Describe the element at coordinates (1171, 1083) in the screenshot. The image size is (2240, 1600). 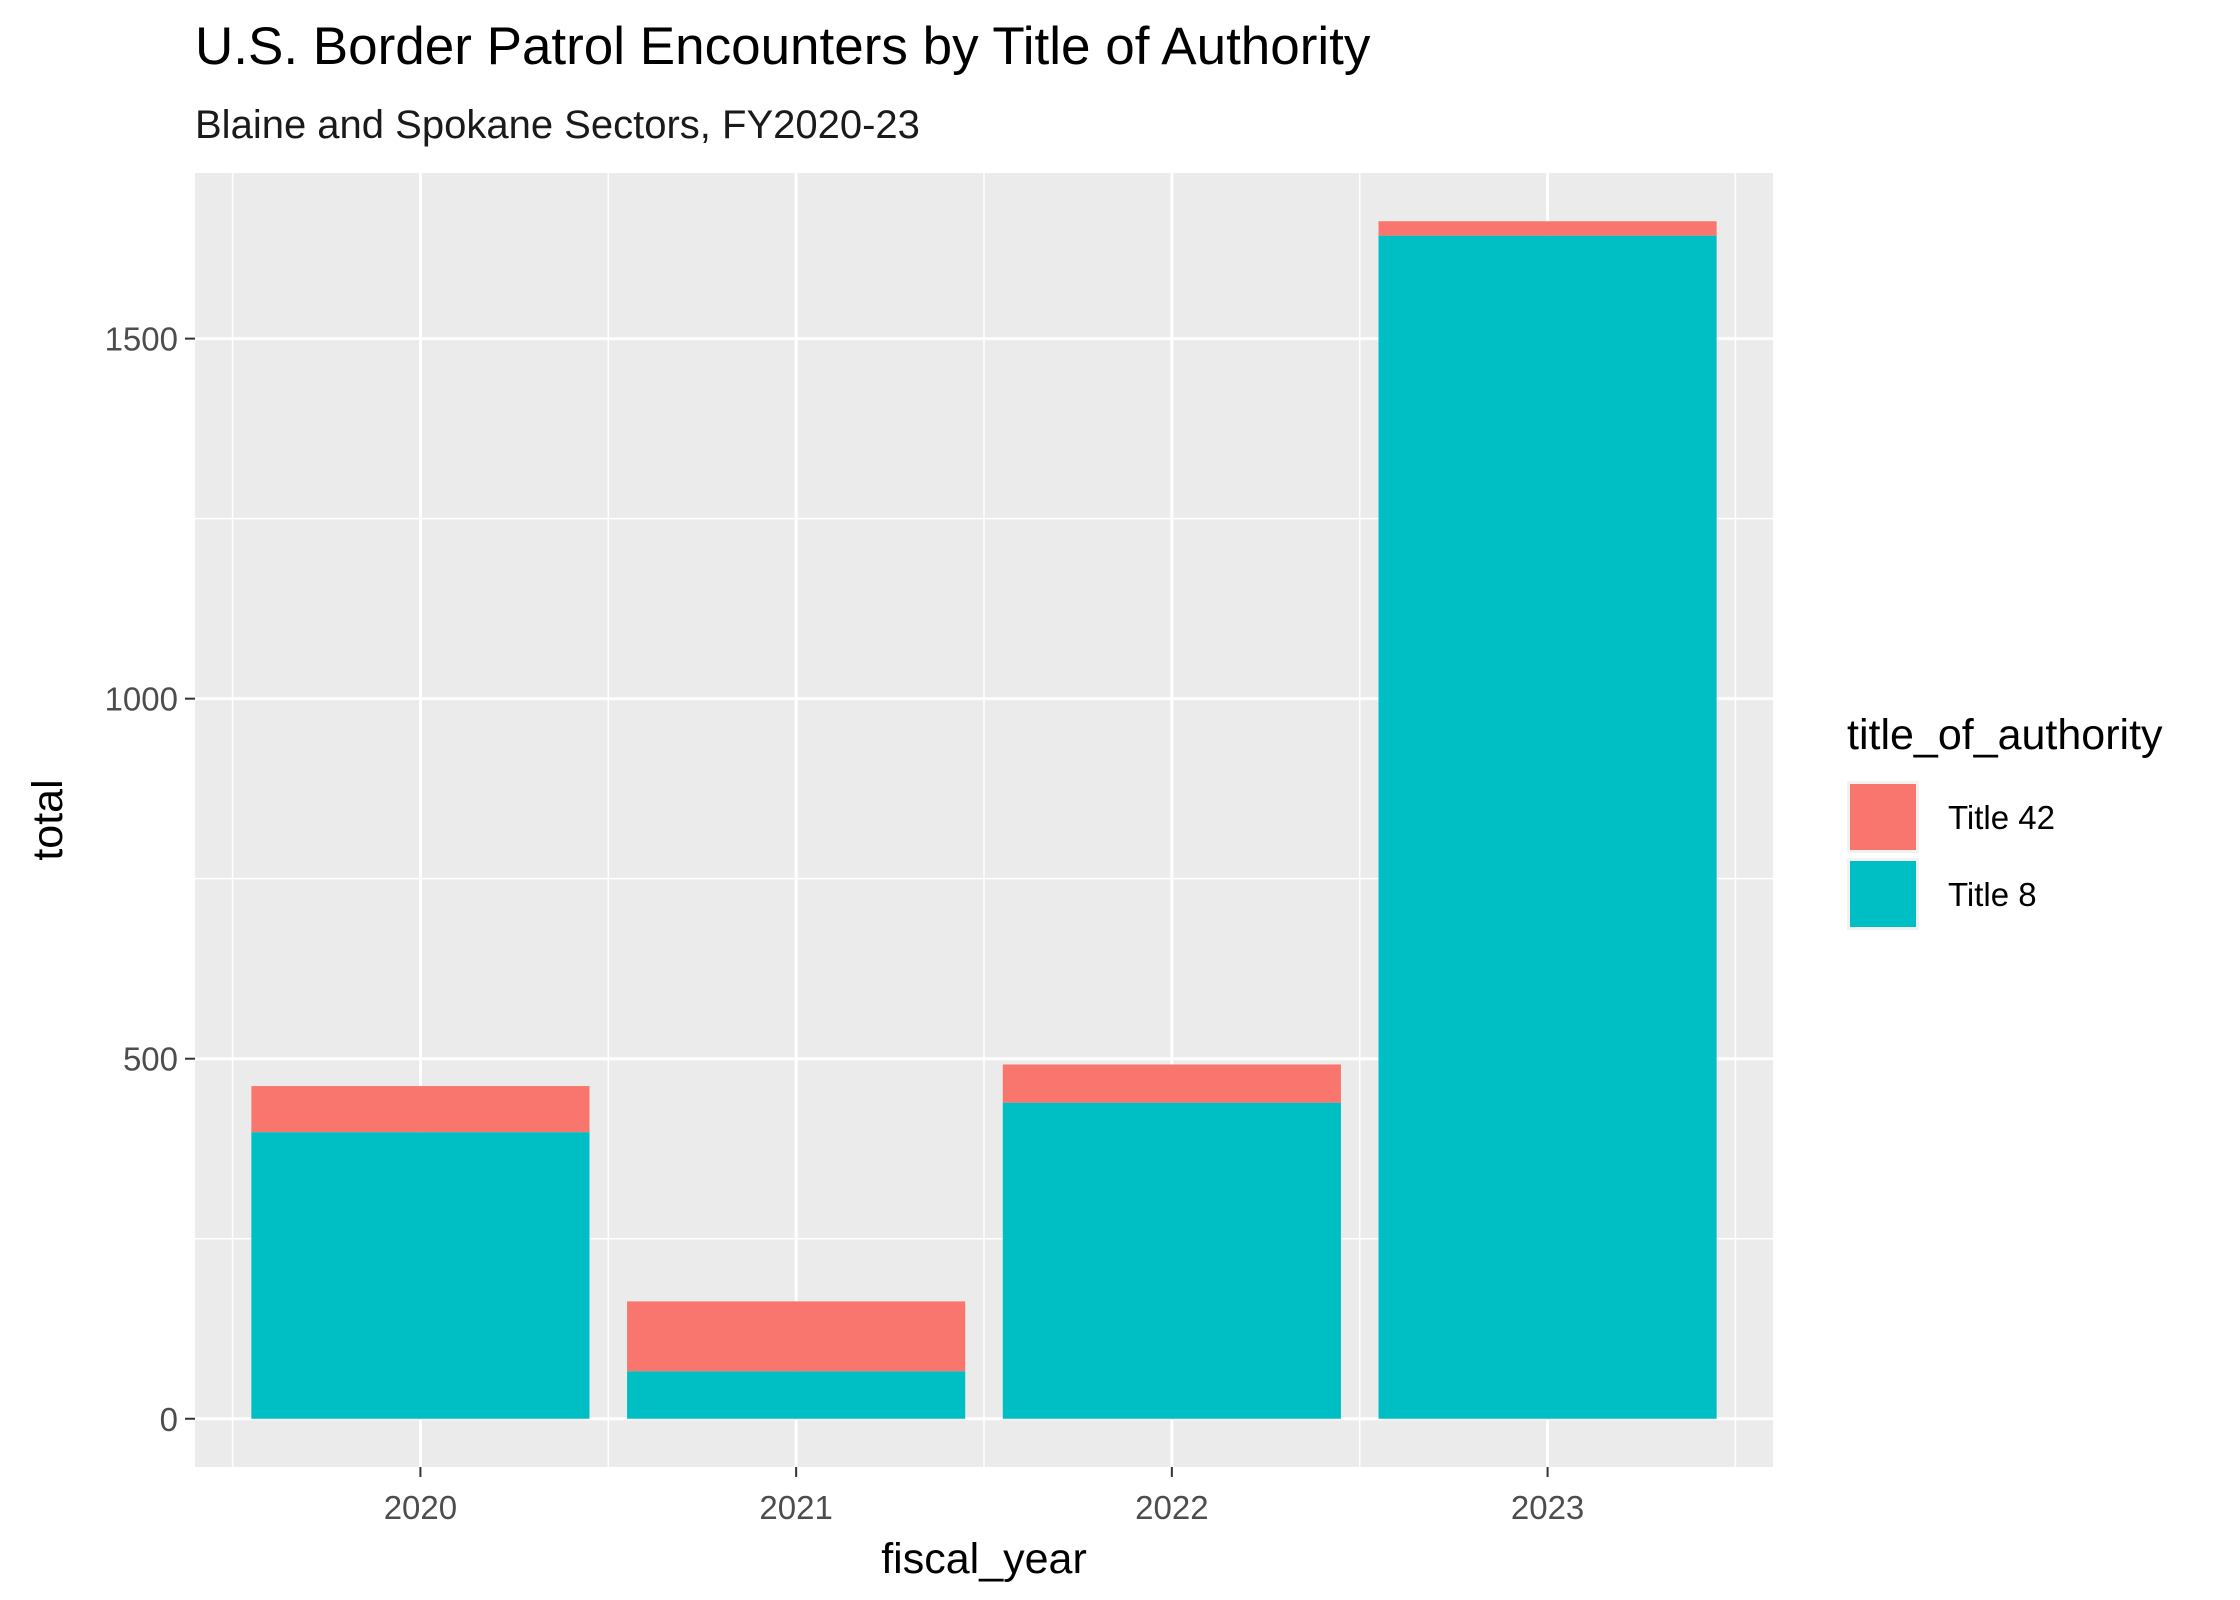
I see `bar-title-42-2022` at that location.